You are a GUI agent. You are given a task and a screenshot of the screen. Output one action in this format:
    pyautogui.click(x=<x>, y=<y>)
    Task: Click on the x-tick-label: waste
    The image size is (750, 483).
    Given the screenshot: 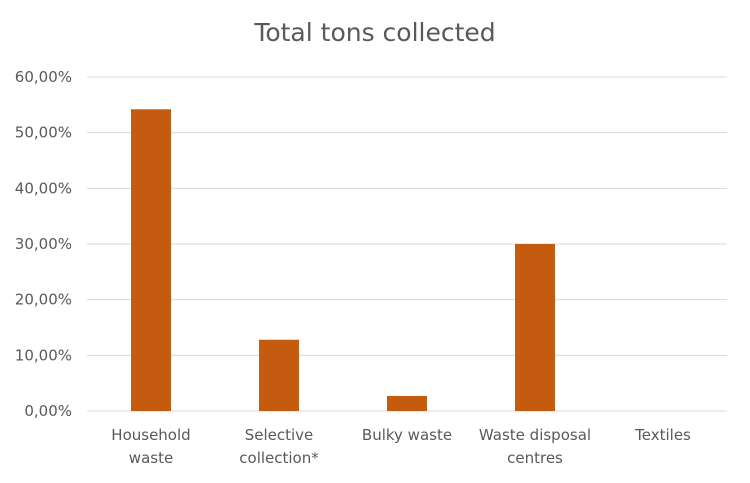 What is the action you would take?
    pyautogui.click(x=151, y=458)
    